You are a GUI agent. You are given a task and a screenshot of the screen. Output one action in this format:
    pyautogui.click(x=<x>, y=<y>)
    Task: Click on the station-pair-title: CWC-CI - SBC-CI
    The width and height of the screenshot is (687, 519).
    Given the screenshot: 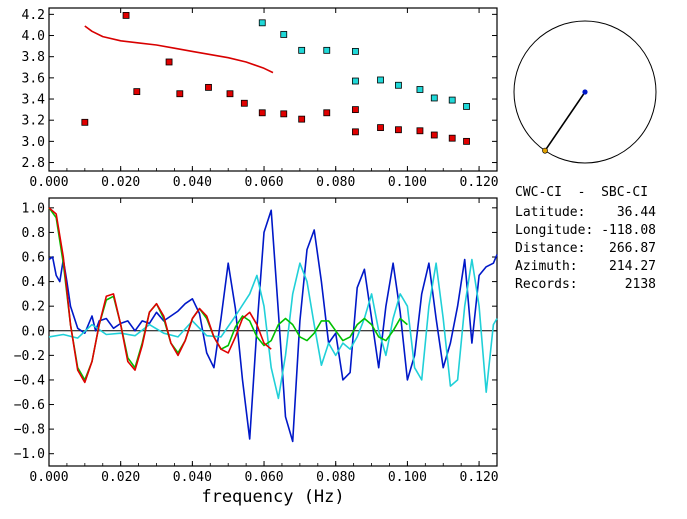 What is the action you would take?
    pyautogui.click(x=581, y=192)
    